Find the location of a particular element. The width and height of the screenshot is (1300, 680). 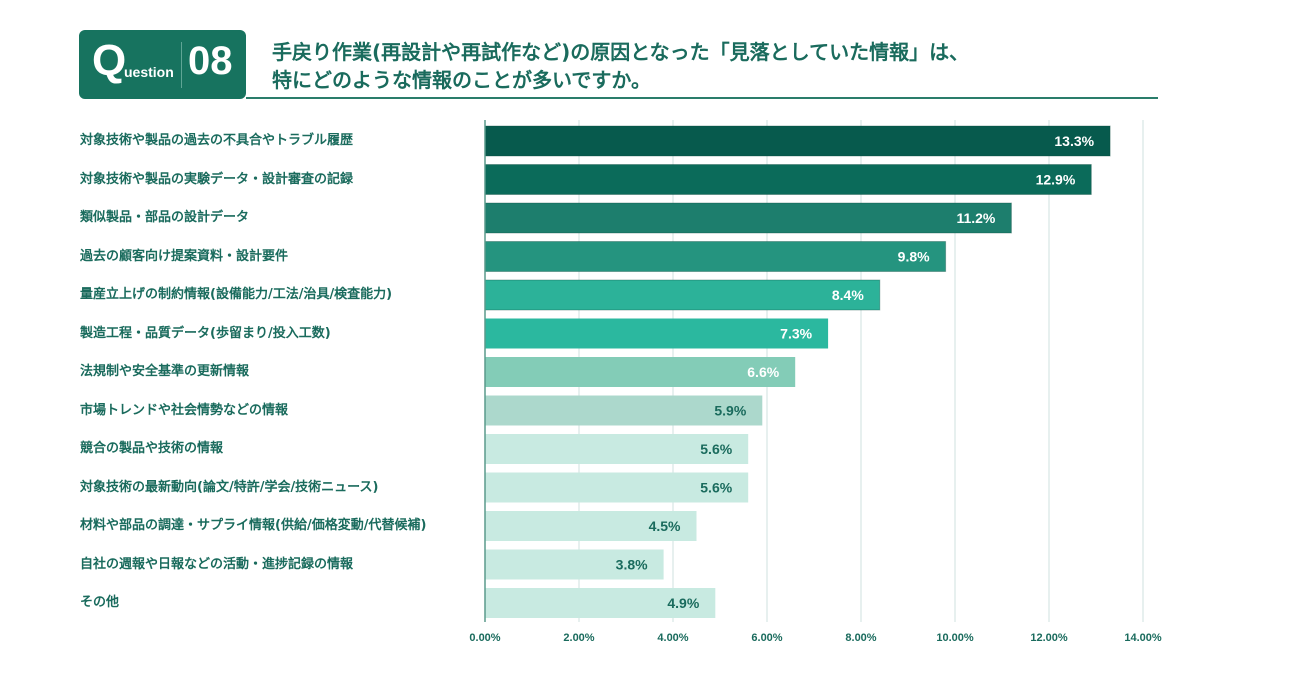

title-underline is located at coordinates (702, 98).